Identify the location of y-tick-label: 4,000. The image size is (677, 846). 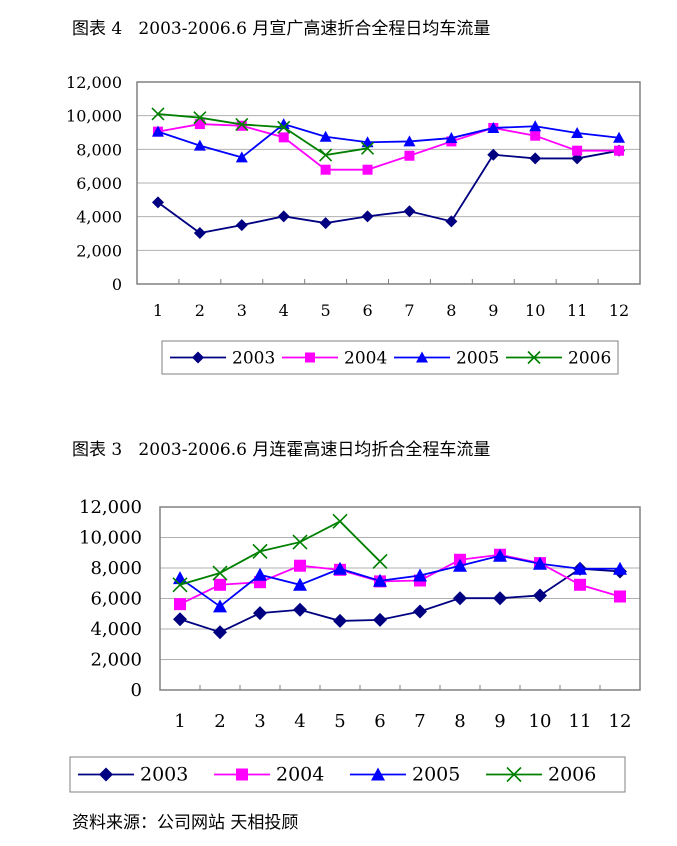
(116, 629).